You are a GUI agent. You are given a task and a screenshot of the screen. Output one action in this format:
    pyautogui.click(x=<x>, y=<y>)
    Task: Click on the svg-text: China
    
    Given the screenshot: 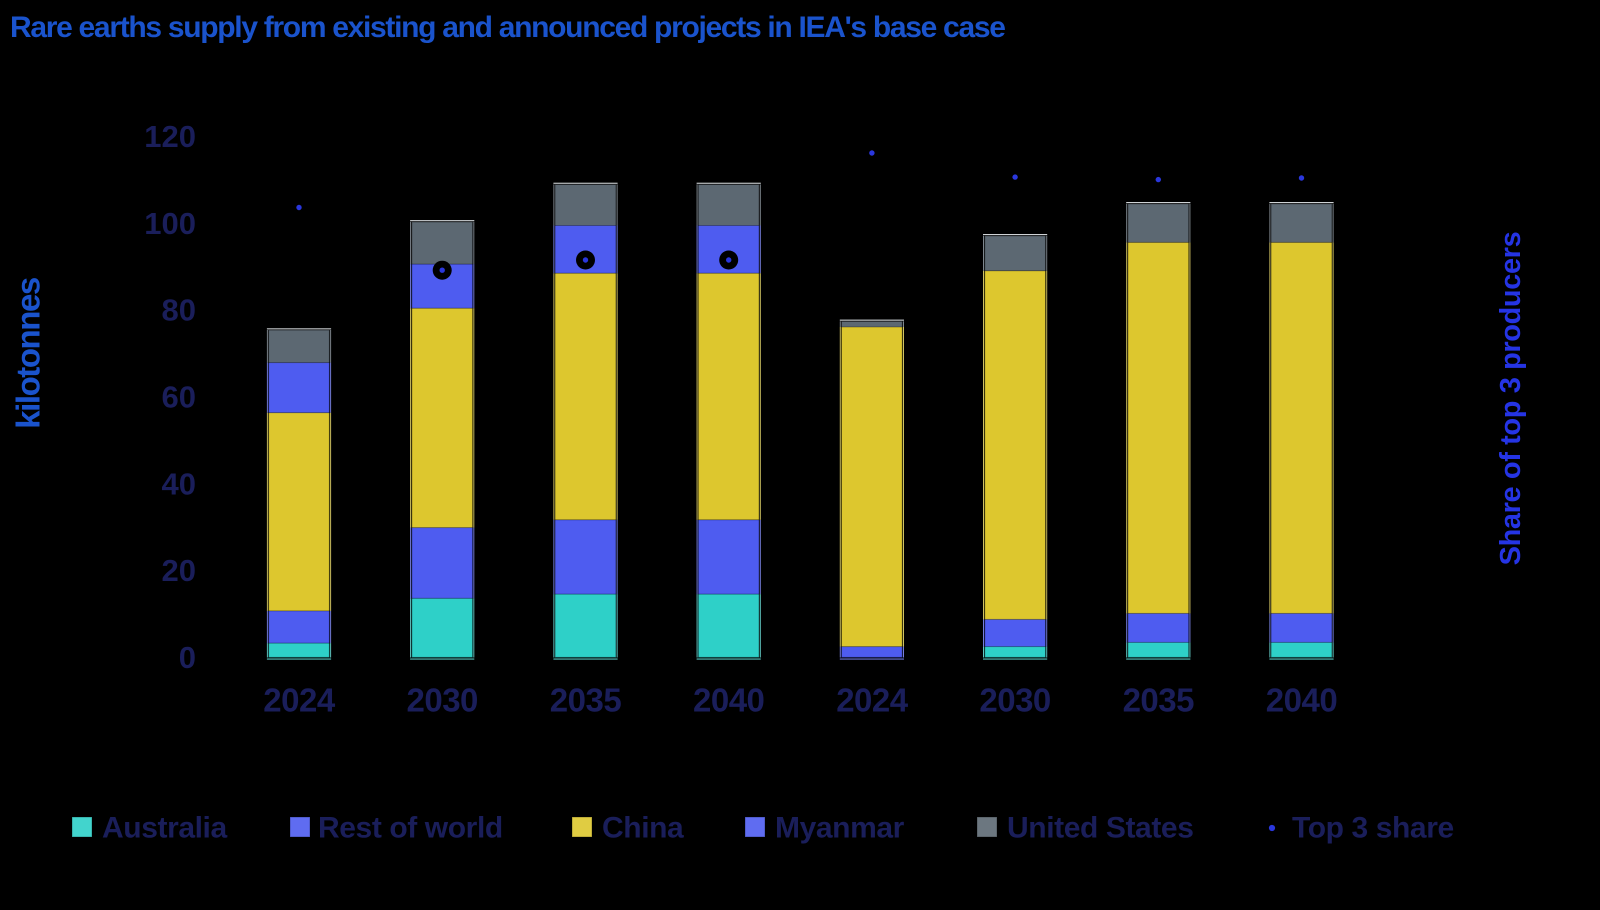 What is the action you would take?
    pyautogui.click(x=643, y=828)
    